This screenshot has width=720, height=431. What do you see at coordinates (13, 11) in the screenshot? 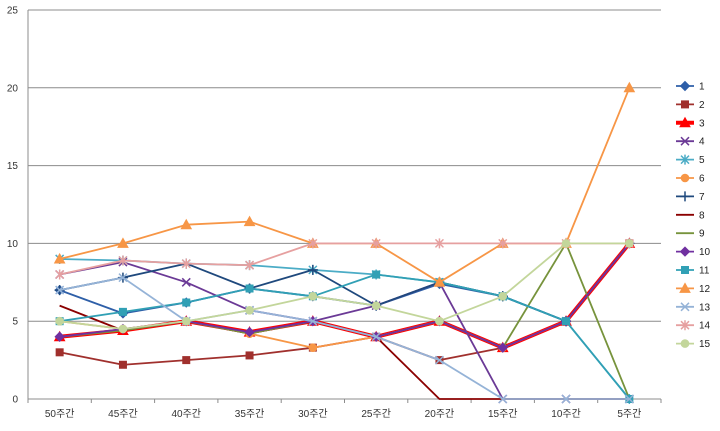
I see `y-tick-label: 25` at bounding box center [13, 11].